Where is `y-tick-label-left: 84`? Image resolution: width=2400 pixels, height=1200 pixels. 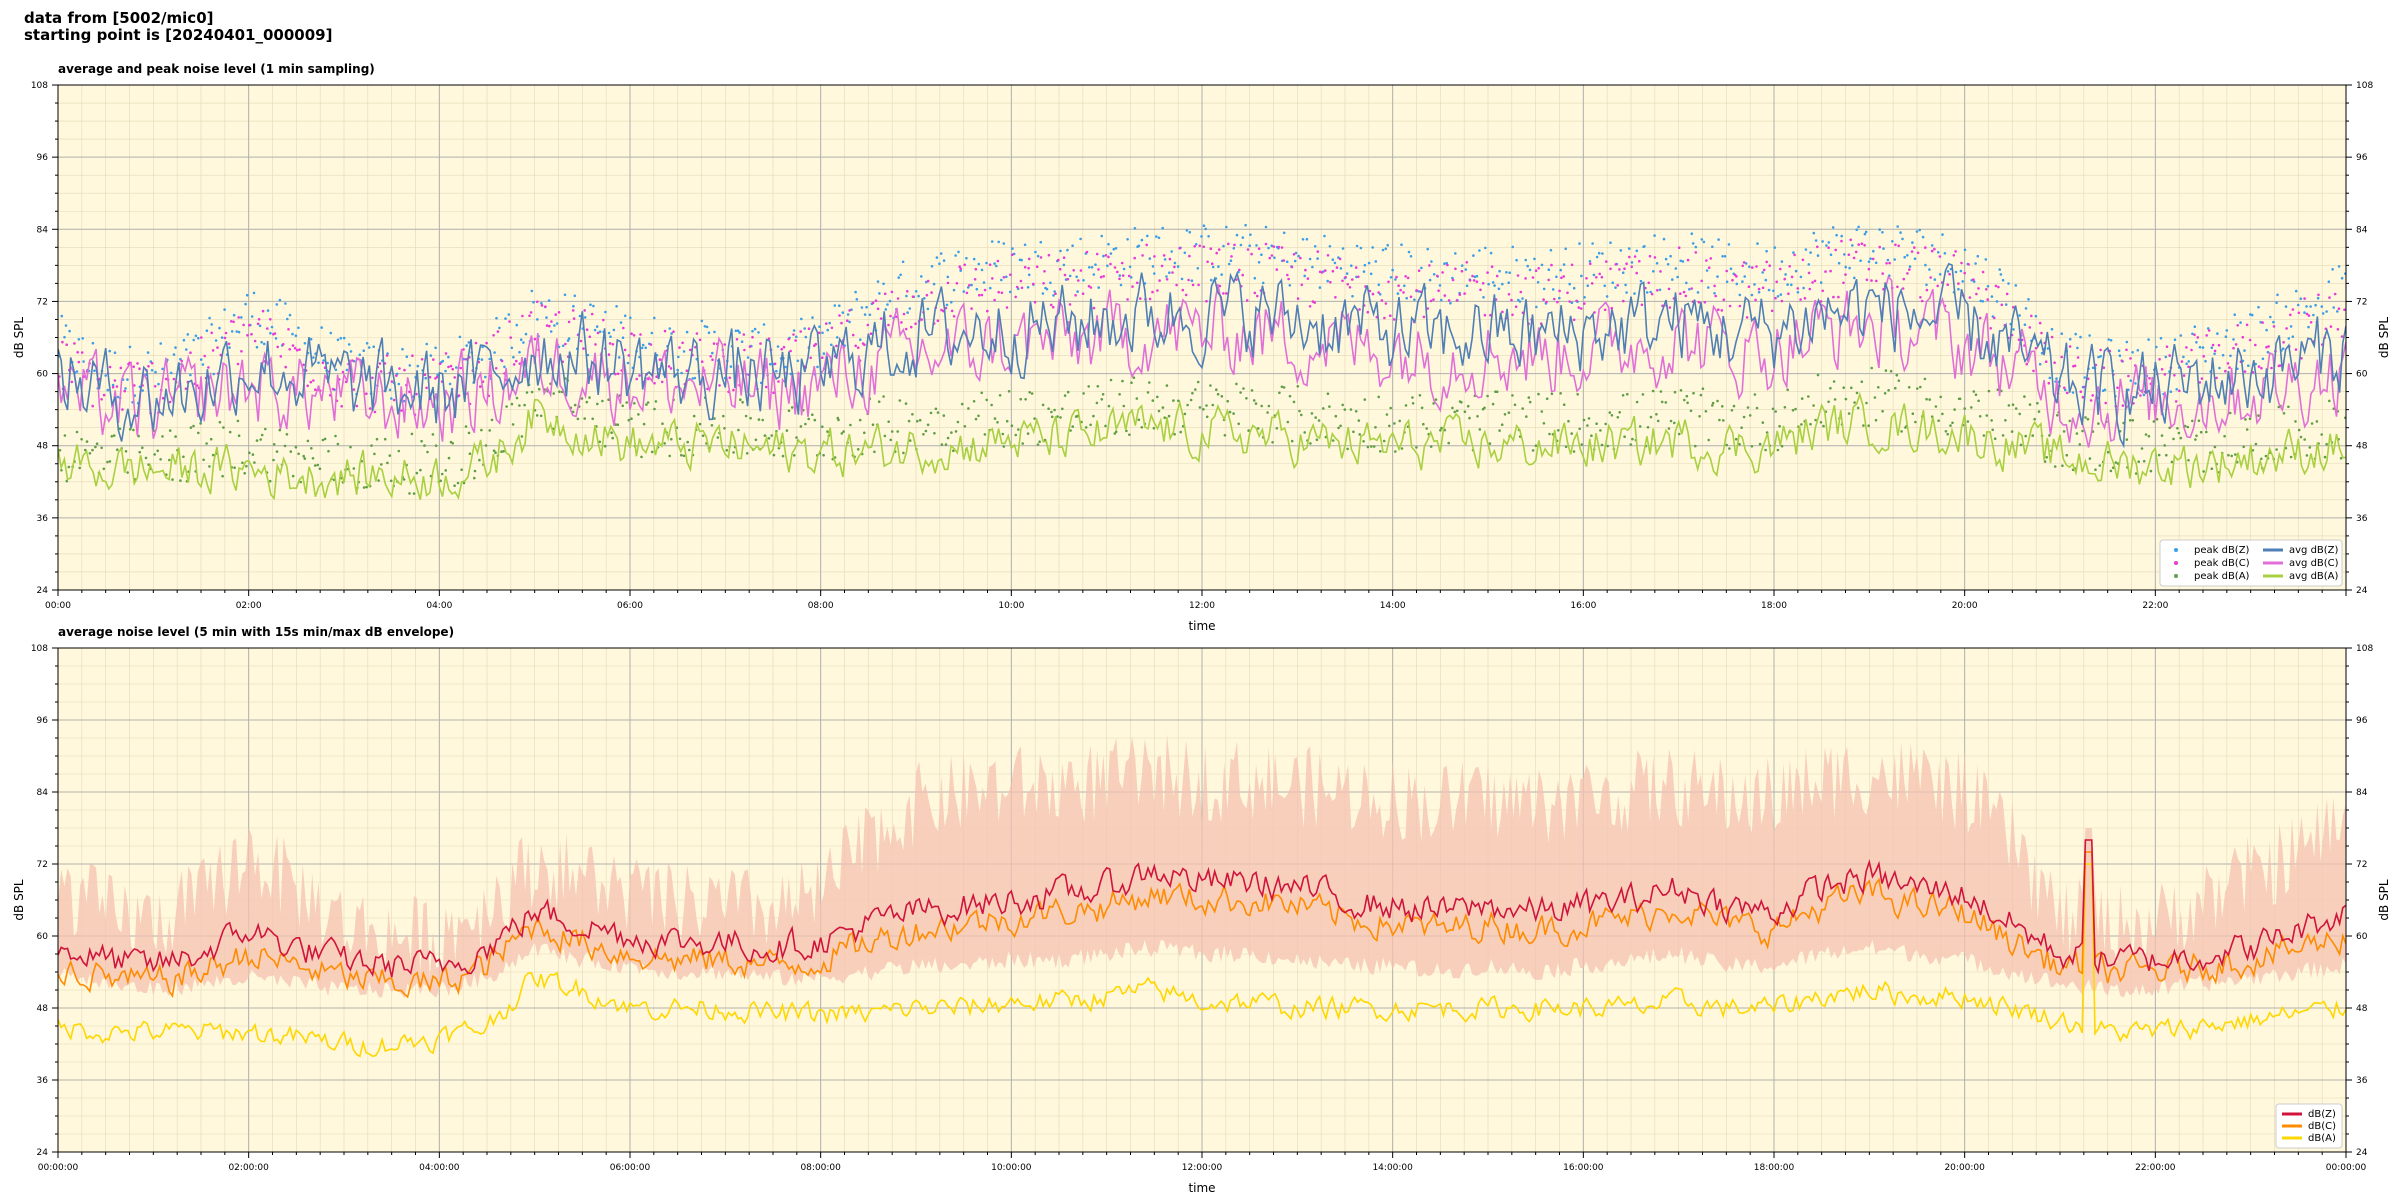
y-tick-label-left: 84 is located at coordinates (43, 793).